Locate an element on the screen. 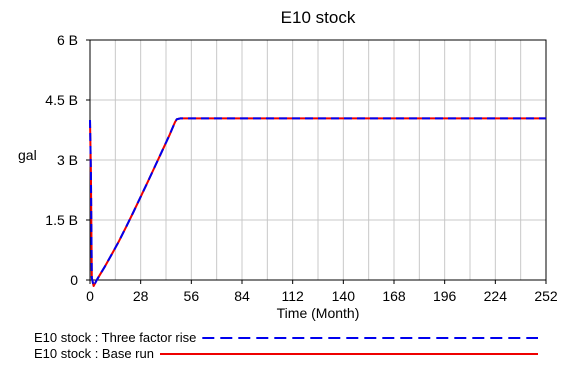  x-tick-label-7: 196 is located at coordinates (445, 296).